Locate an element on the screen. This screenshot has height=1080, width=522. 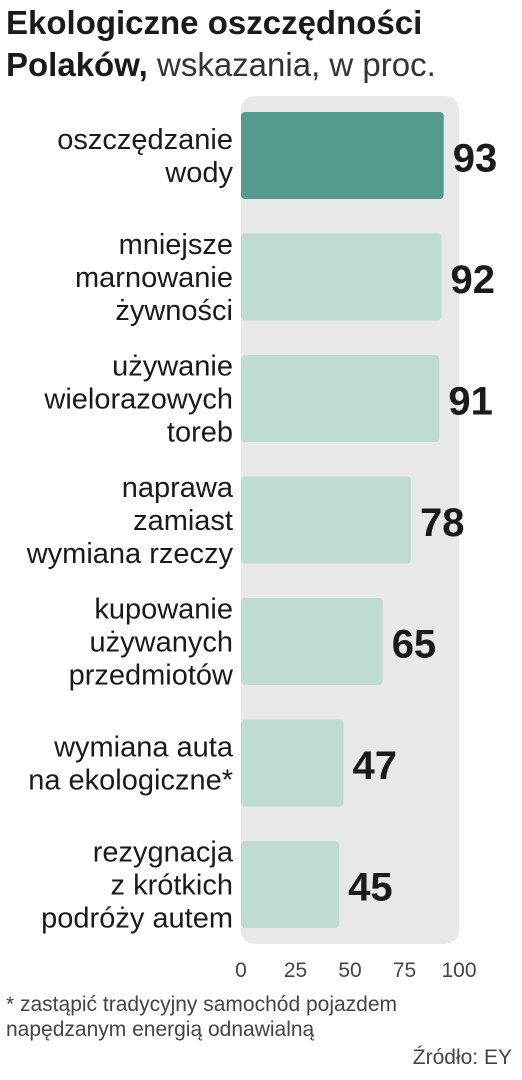
category-label-line: przedmiotów is located at coordinates (151, 676).